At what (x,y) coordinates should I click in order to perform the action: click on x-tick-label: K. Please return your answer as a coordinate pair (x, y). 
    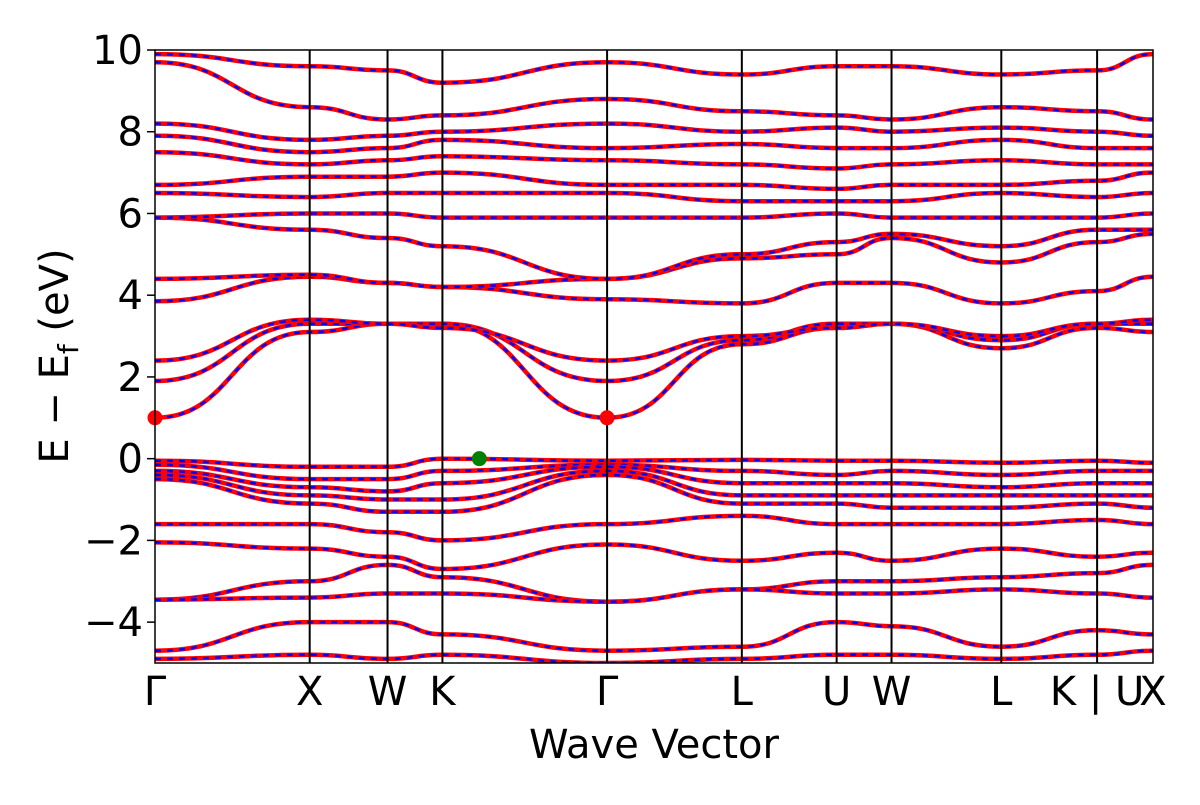
    Looking at the image, I should click on (443, 692).